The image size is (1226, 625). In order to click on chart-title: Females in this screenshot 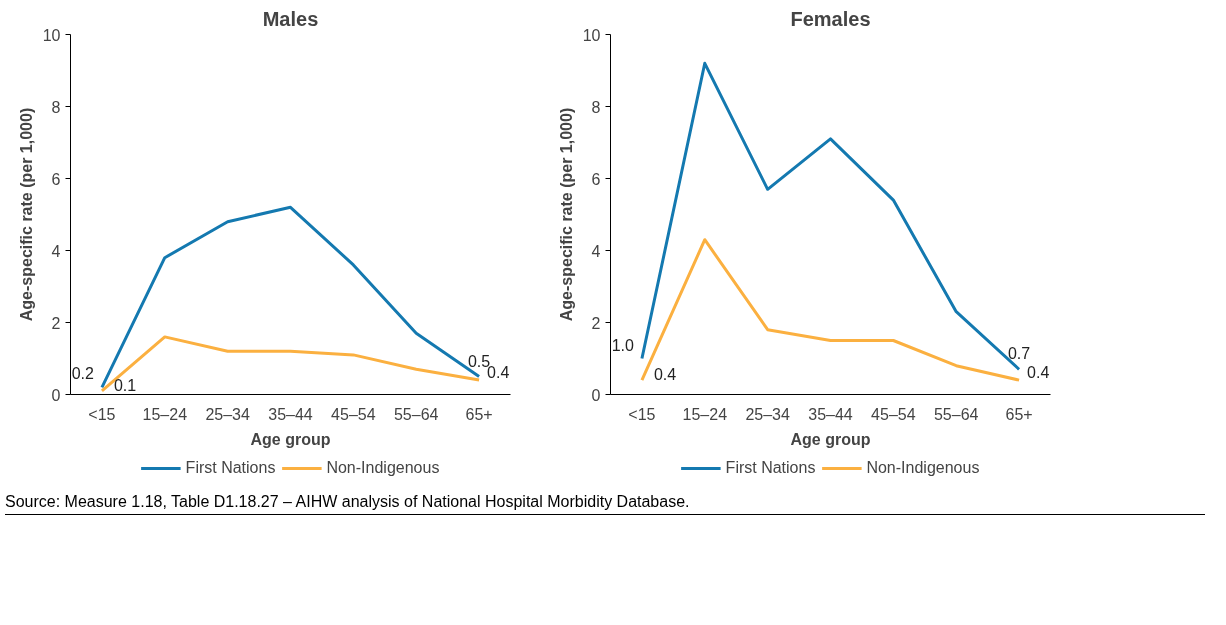, I will do `click(830, 18)`.